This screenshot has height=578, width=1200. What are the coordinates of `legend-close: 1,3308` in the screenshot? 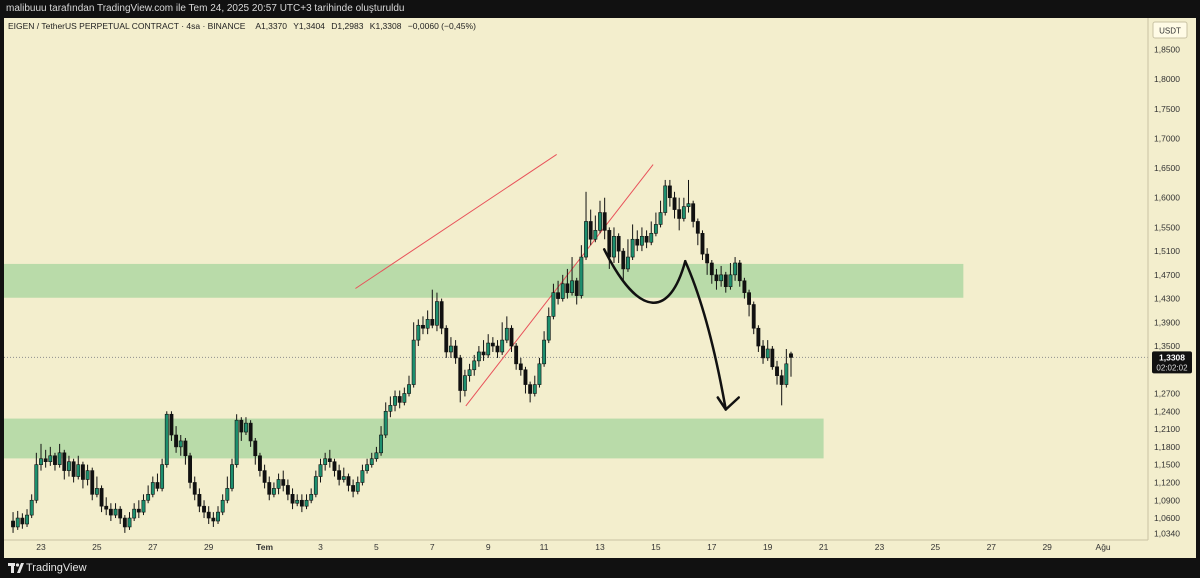 It's located at (388, 26).